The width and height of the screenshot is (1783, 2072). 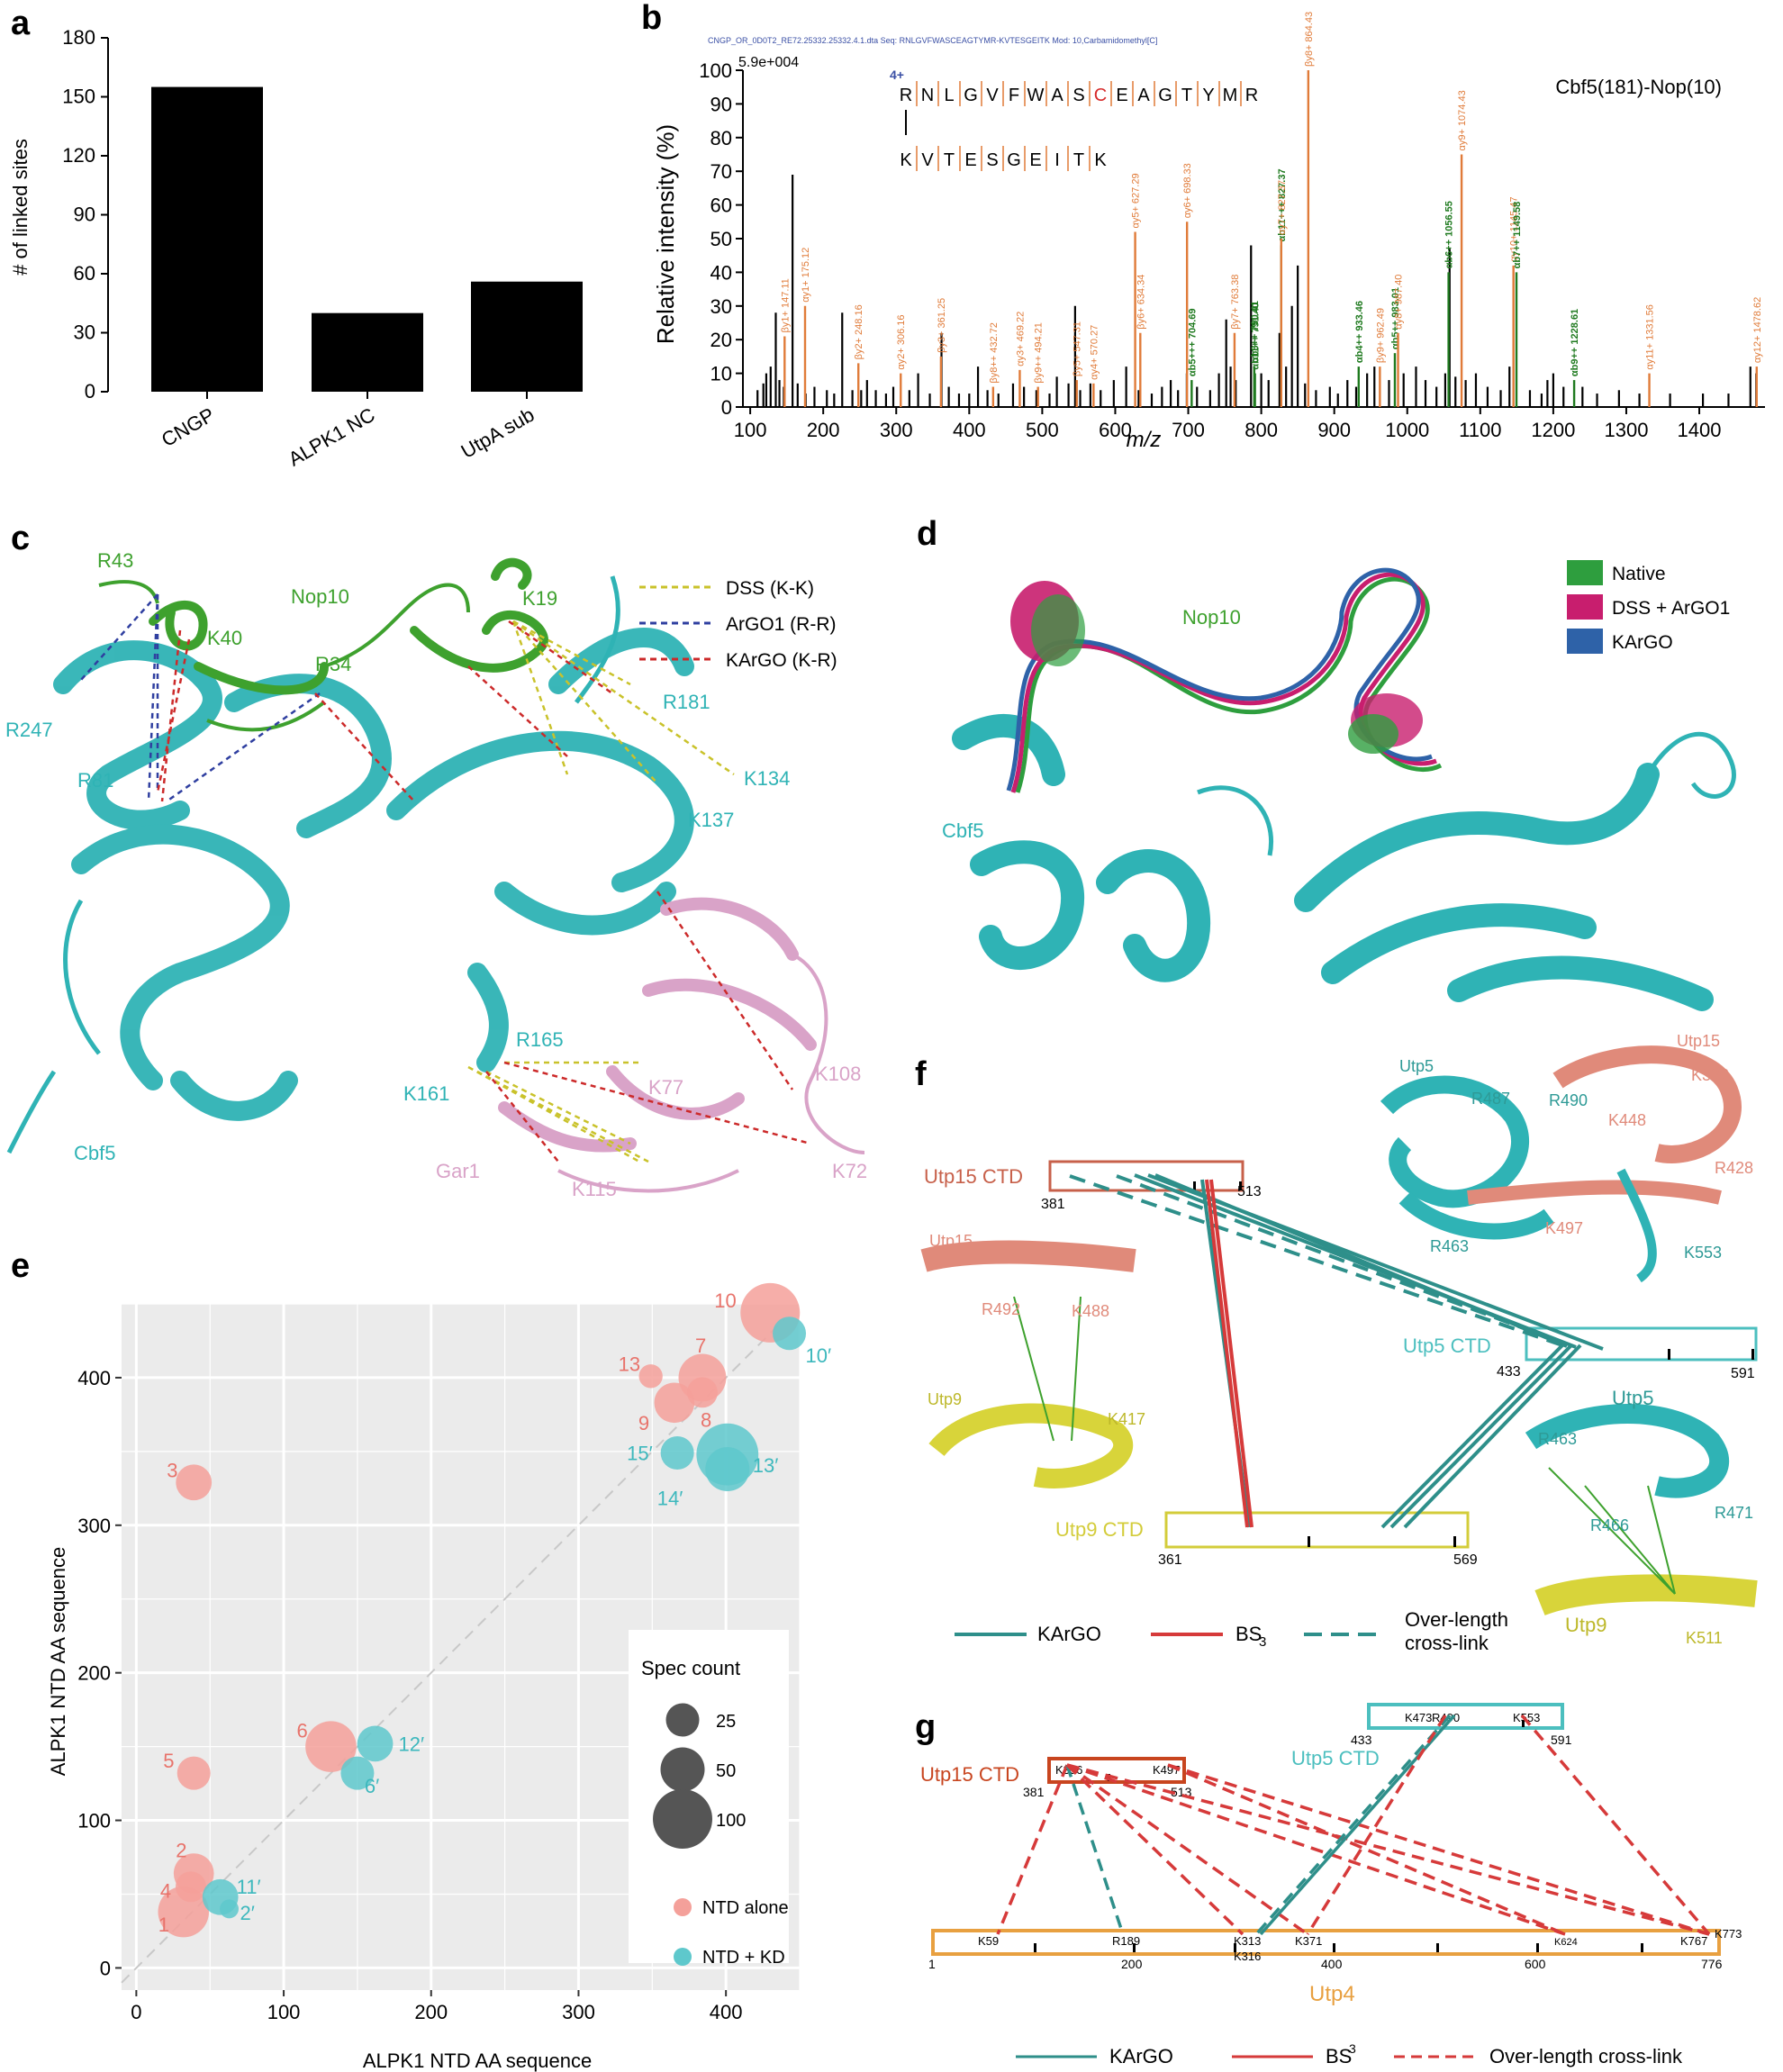 What do you see at coordinates (781, 624) in the screenshot?
I see `c-legend-label: ArGO1 (R-R)` at bounding box center [781, 624].